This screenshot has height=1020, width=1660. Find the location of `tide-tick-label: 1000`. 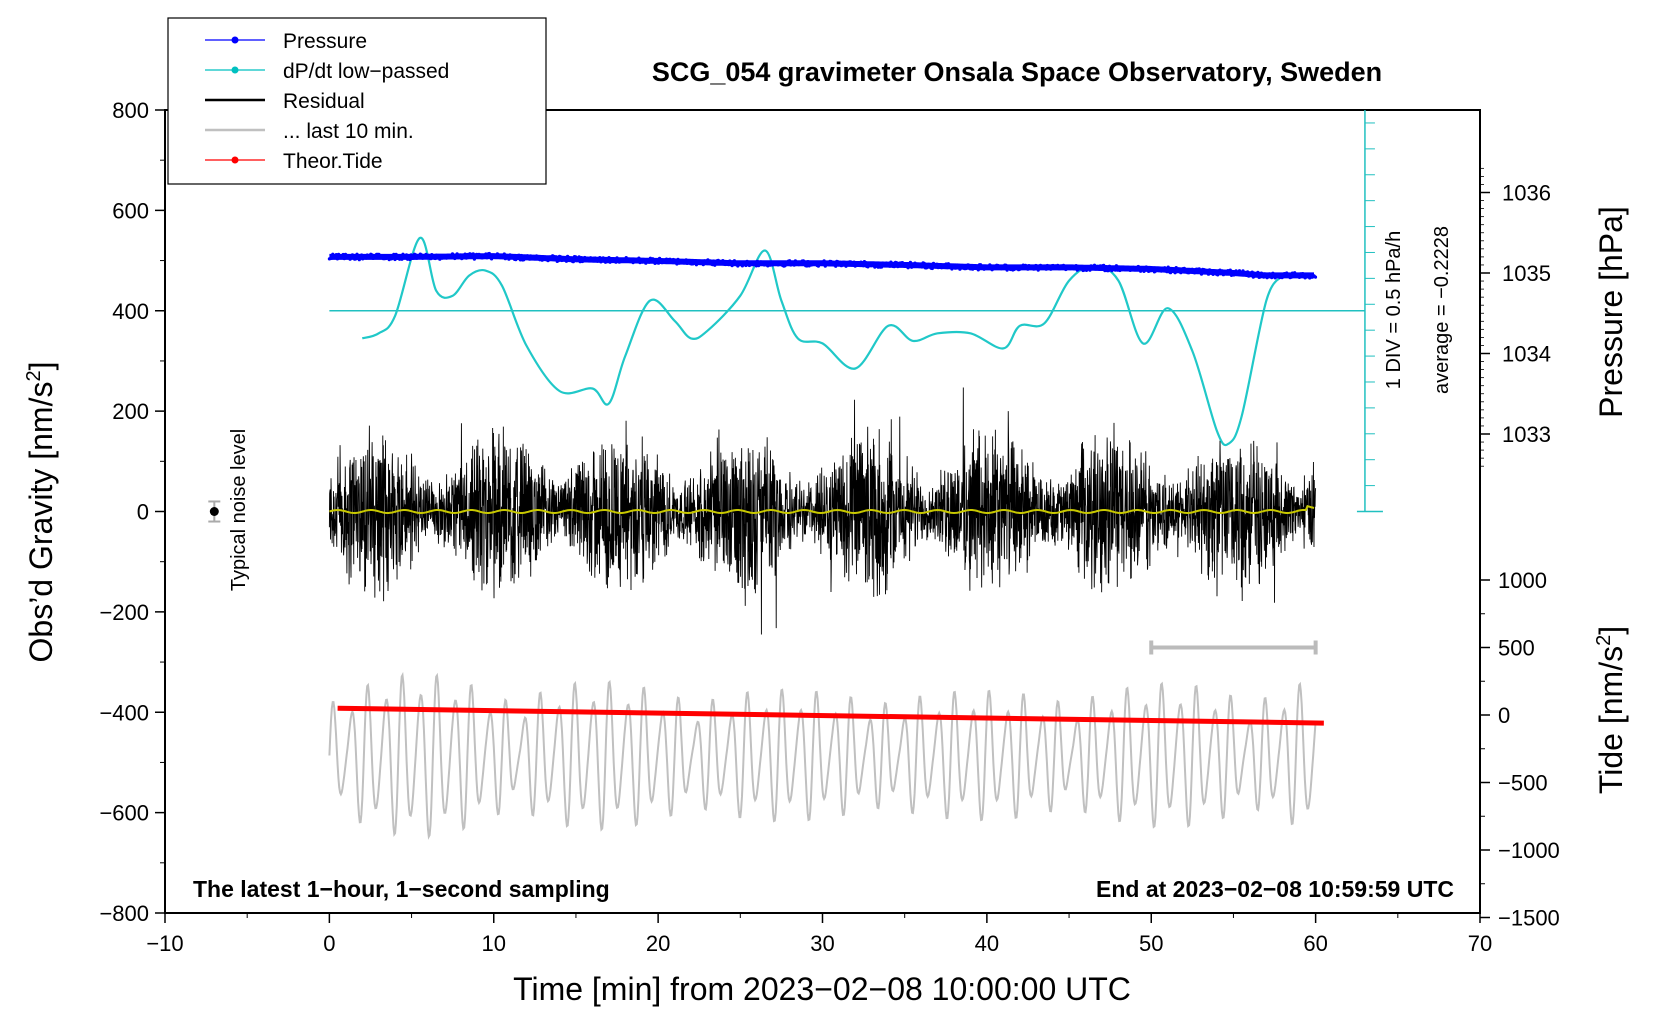

tide-tick-label: 1000 is located at coordinates (1522, 580).